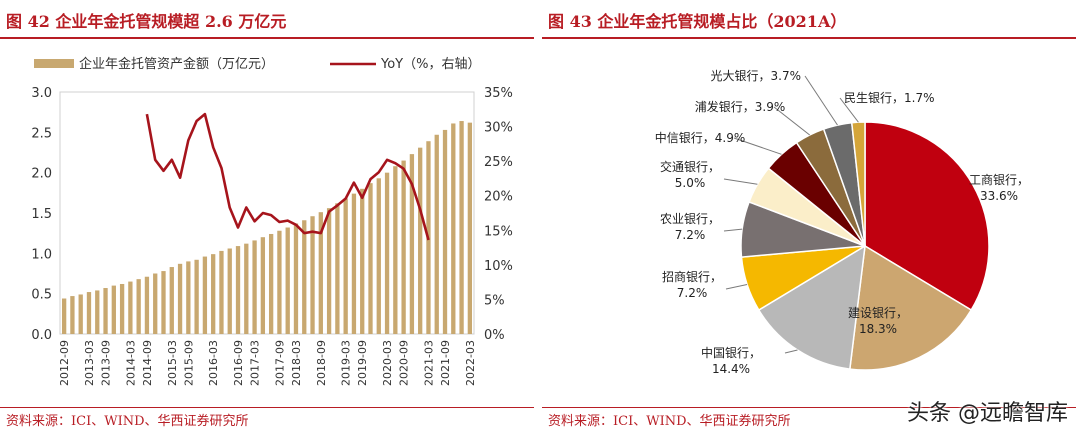  I want to click on x-date-tick-label: 2020-09, so click(404, 363).